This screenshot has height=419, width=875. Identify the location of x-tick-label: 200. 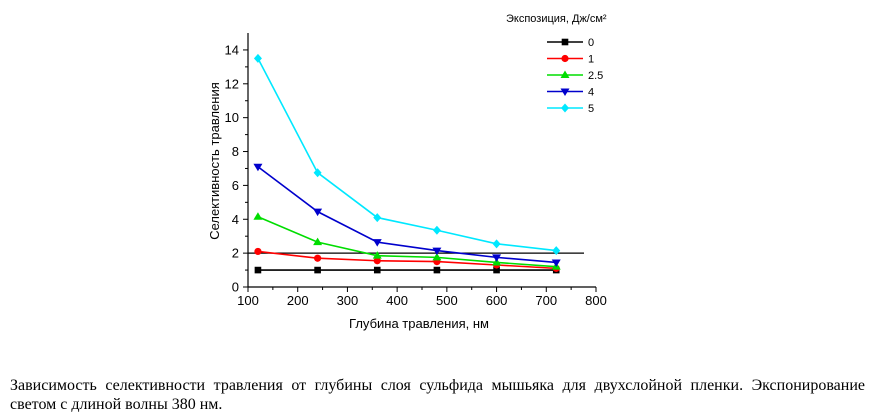
(298, 300).